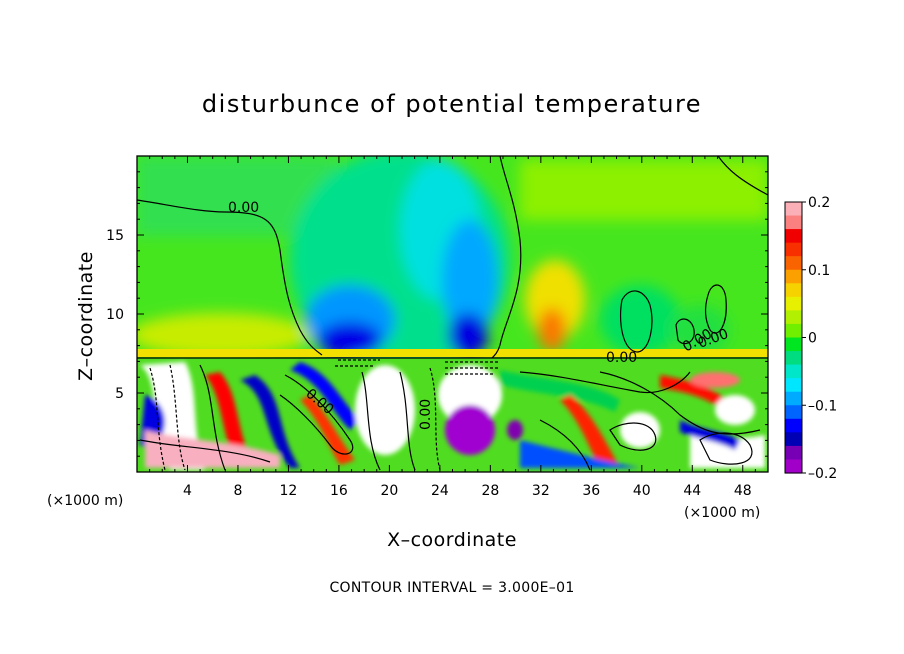  I want to click on lower-field, so click(452, 416).